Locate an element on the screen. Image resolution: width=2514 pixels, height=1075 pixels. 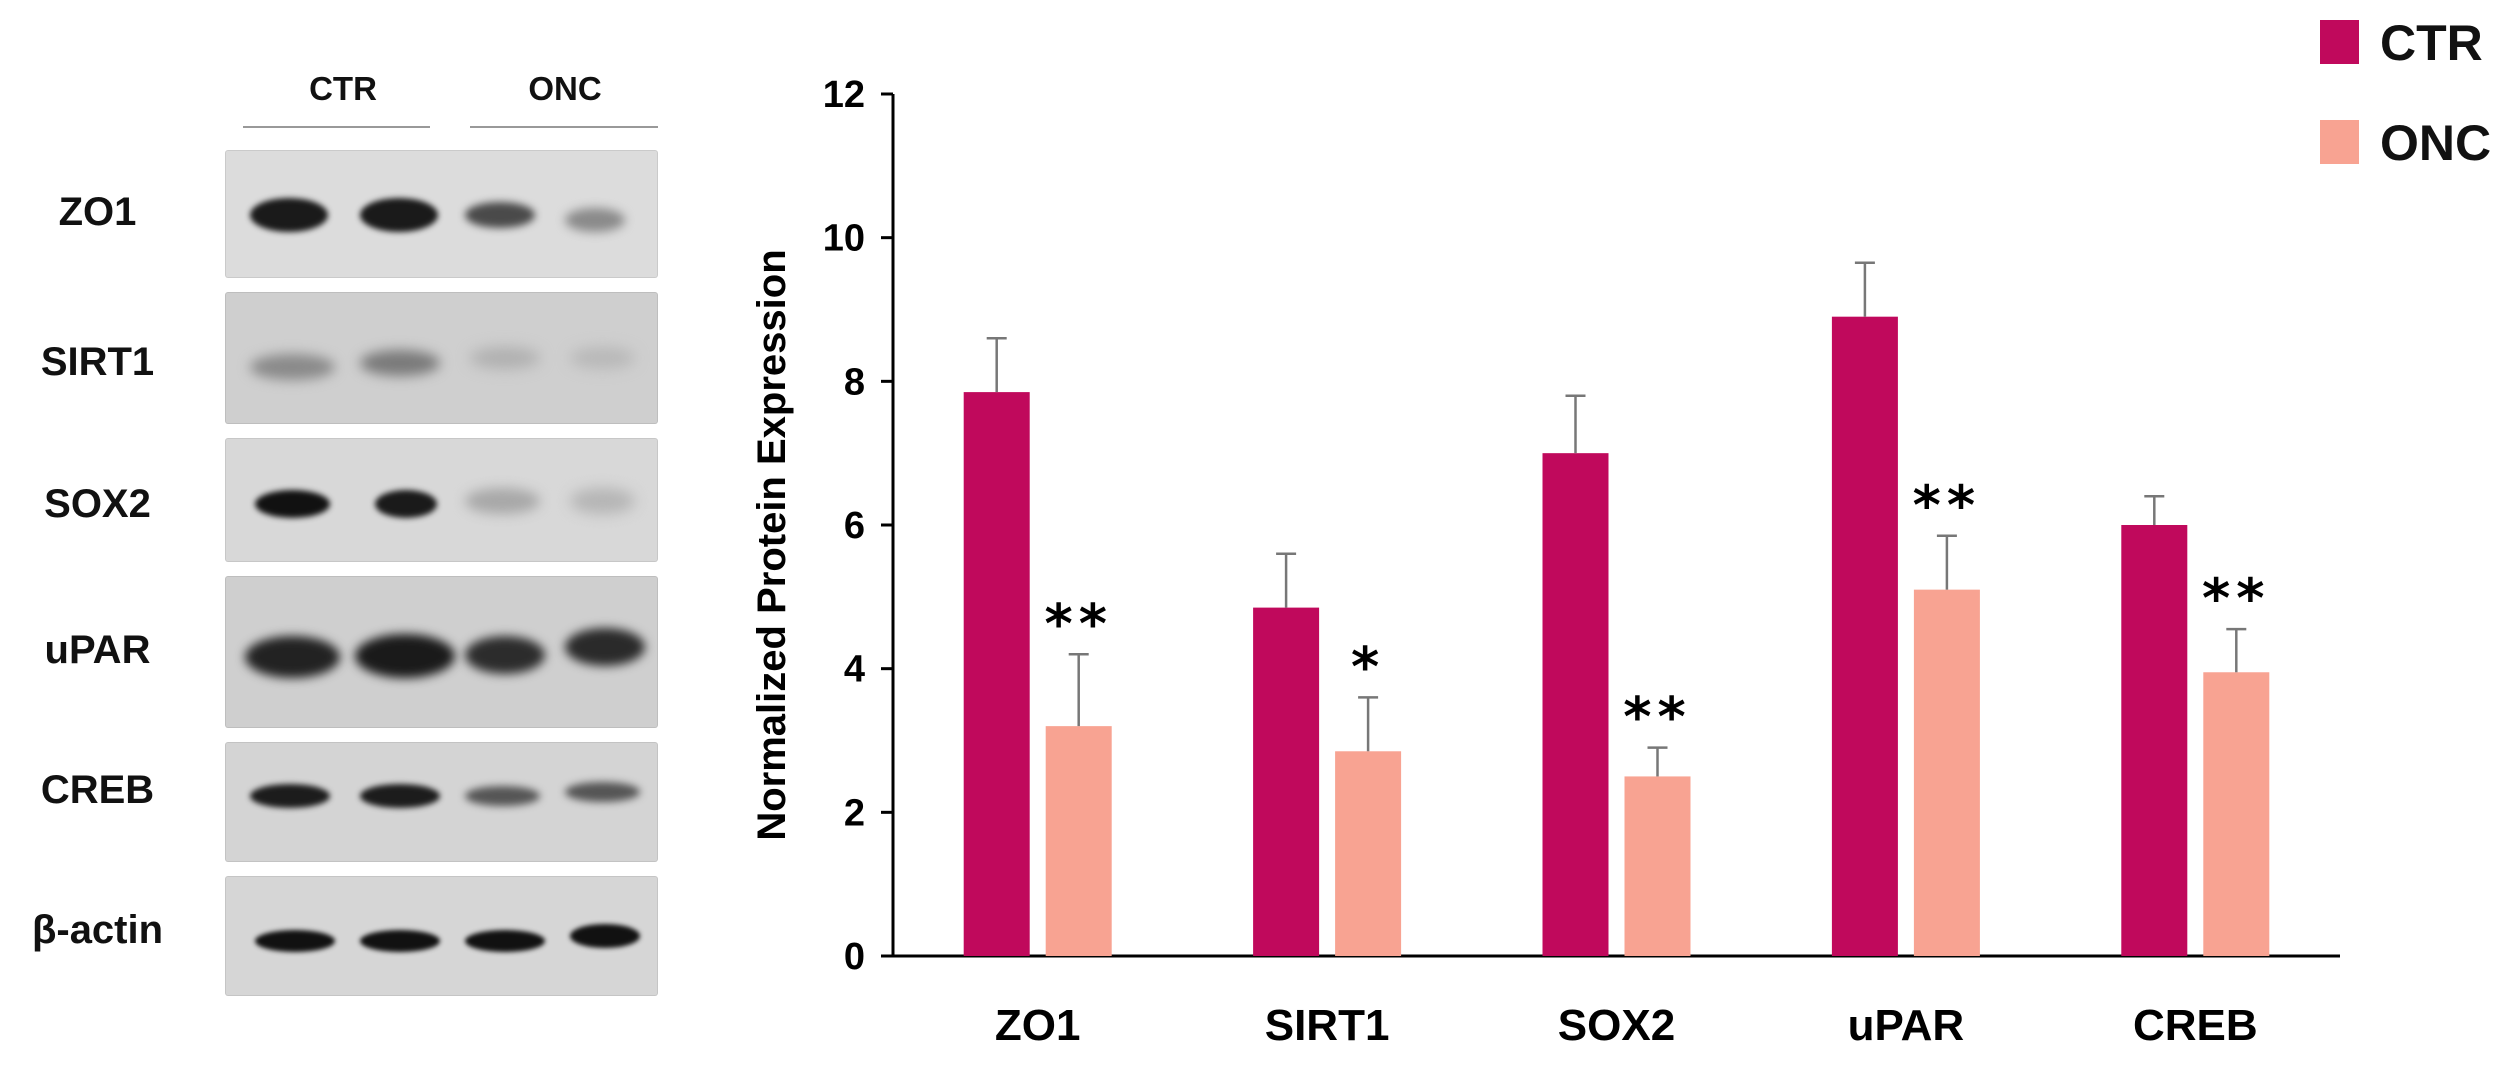
blot-strip-sirt1 is located at coordinates (441, 358).